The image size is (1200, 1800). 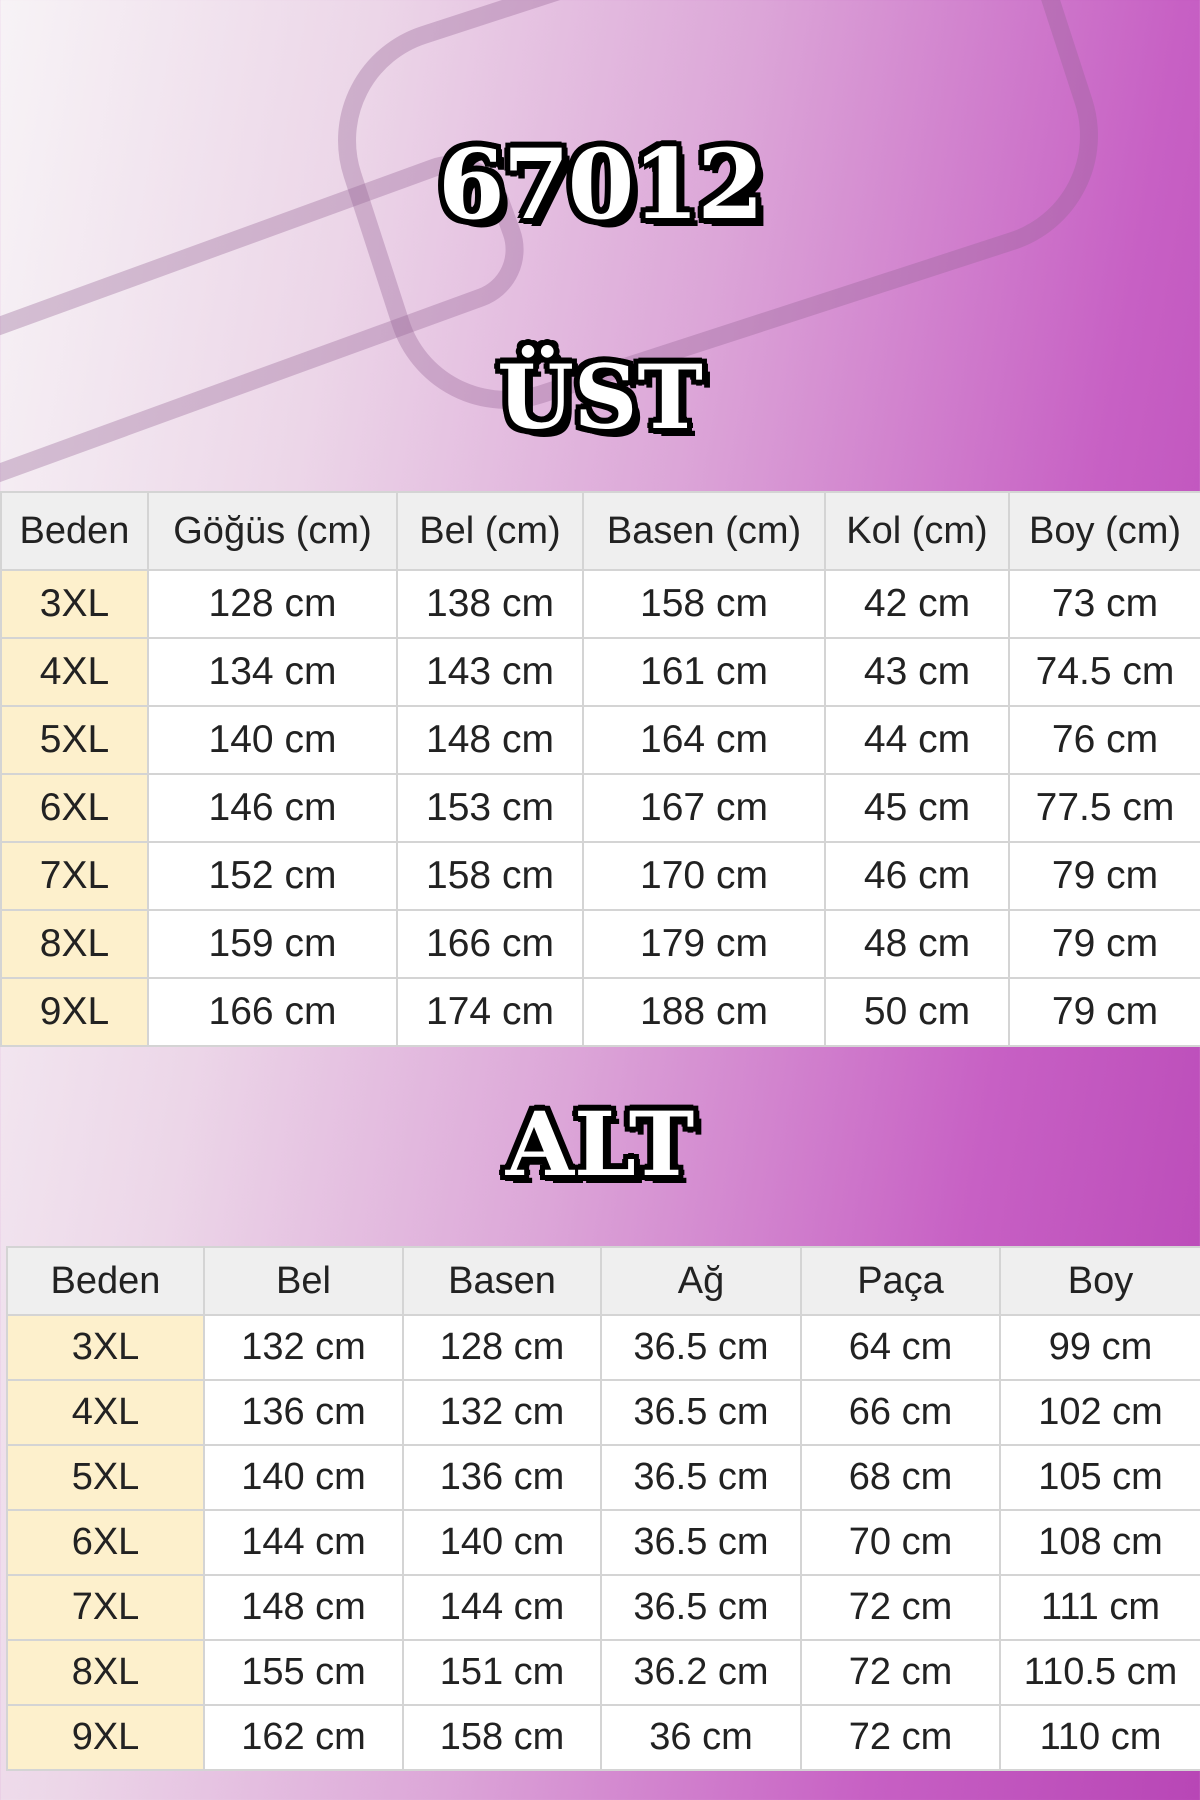 I want to click on measurement-cell: 162 cm, so click(x=303, y=1737).